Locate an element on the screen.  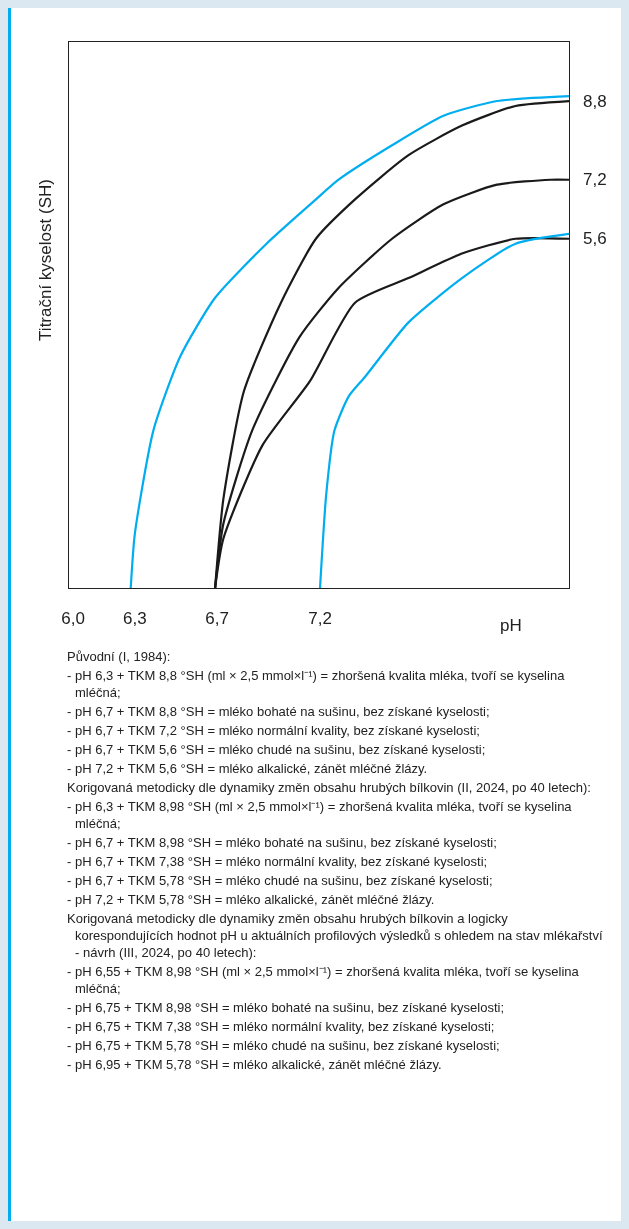
text: - pH 6,3 + TKM 8,98 °SH (ml × 2,5 mmol×l⁻¹) = zhoršená kvalita mléka, tvoří se kyselina mléčná; is located at coordinates (320, 815).